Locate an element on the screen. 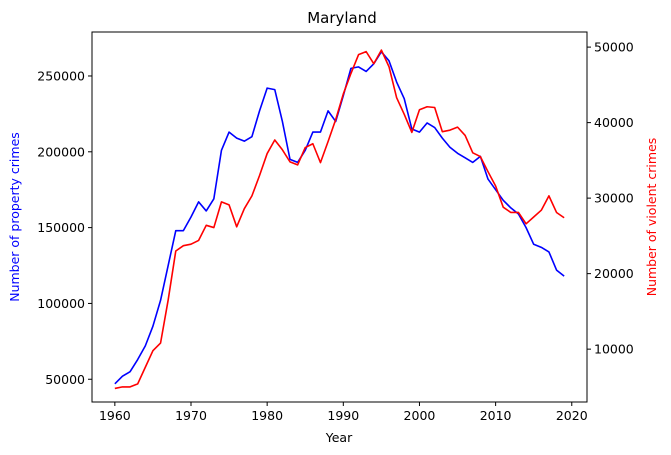  x-tick-label: 1970 is located at coordinates (191, 415).